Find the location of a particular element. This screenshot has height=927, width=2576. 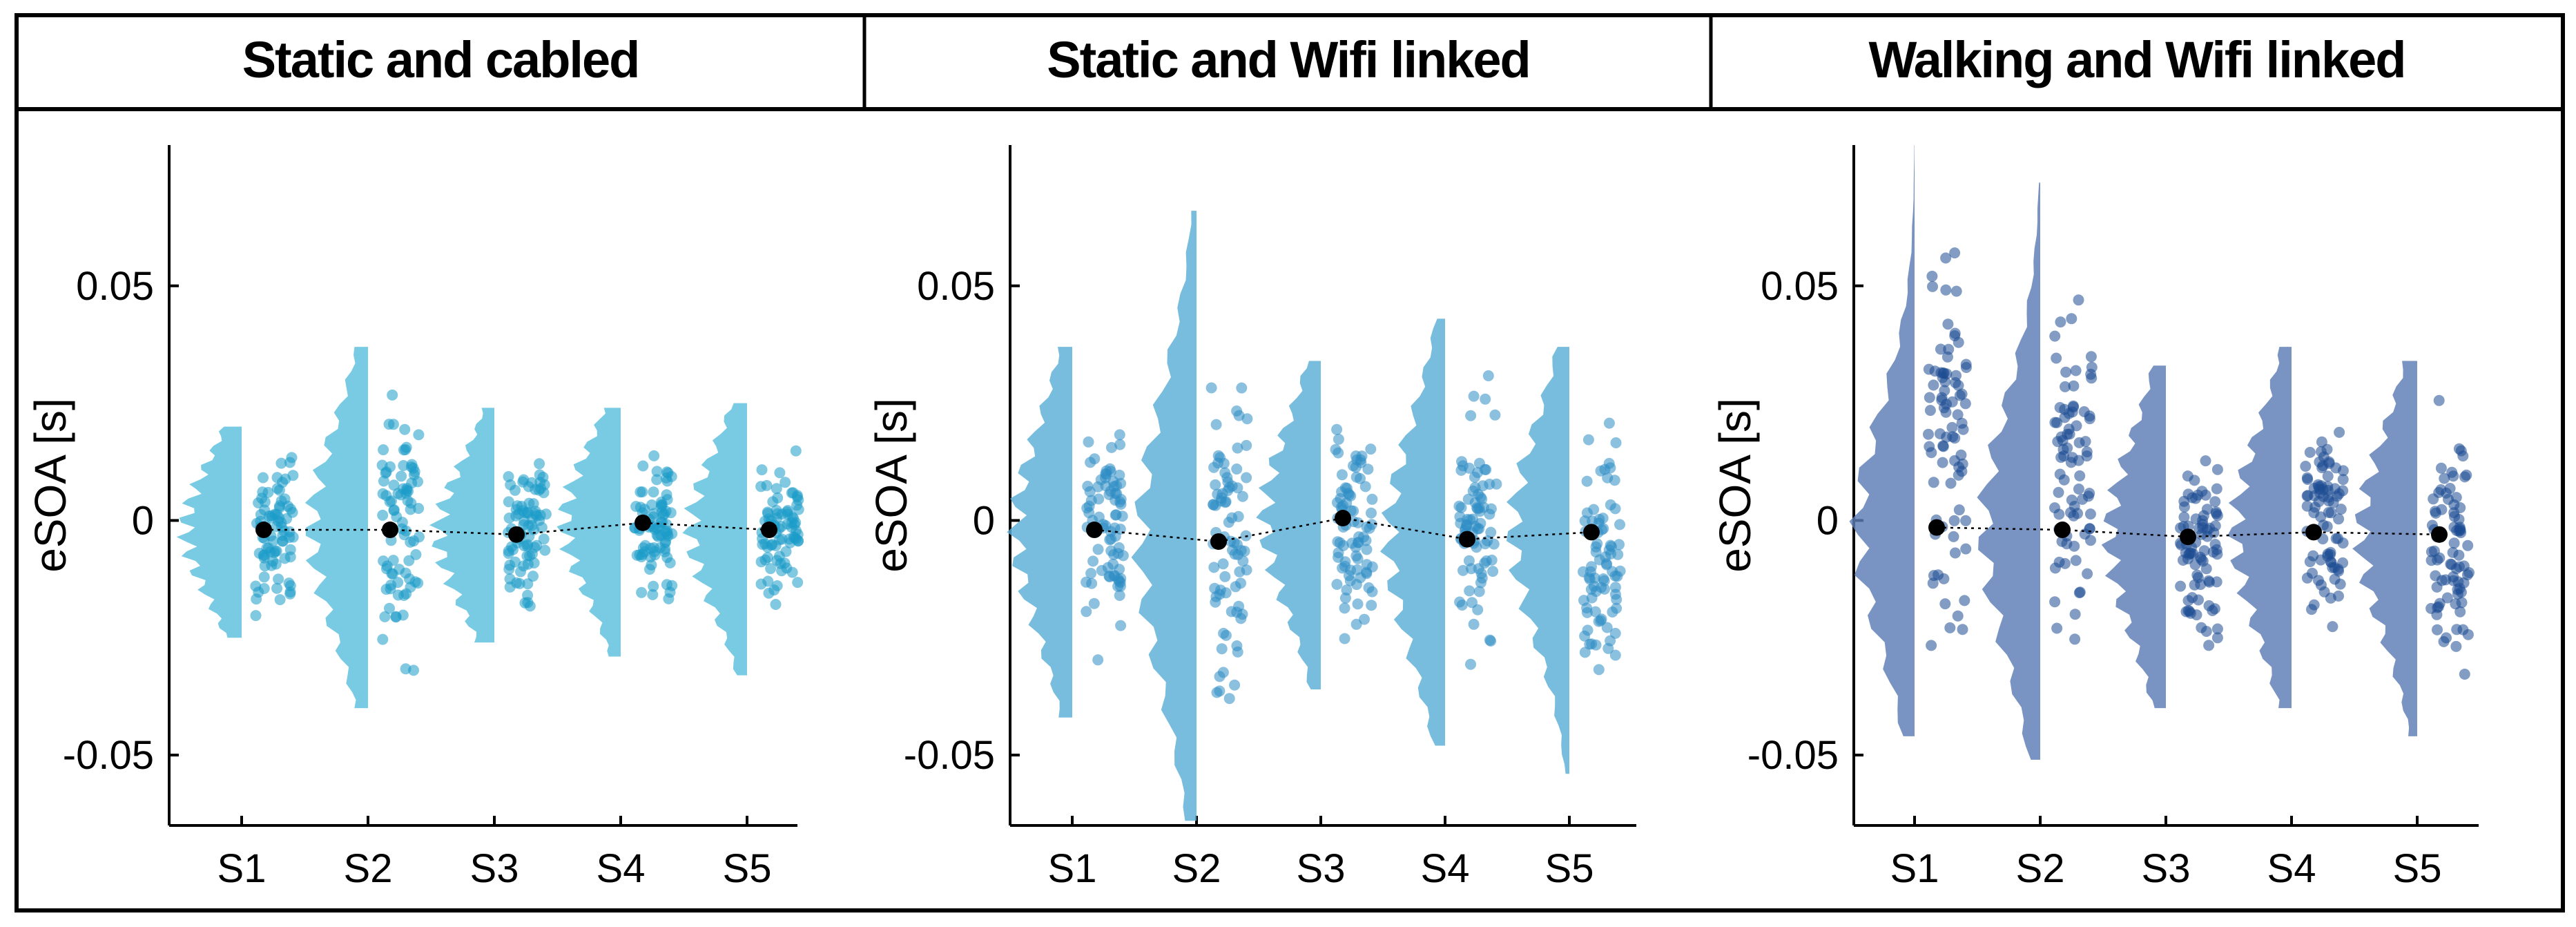

y-axis-label: eSOA [s] is located at coordinates (51, 486).